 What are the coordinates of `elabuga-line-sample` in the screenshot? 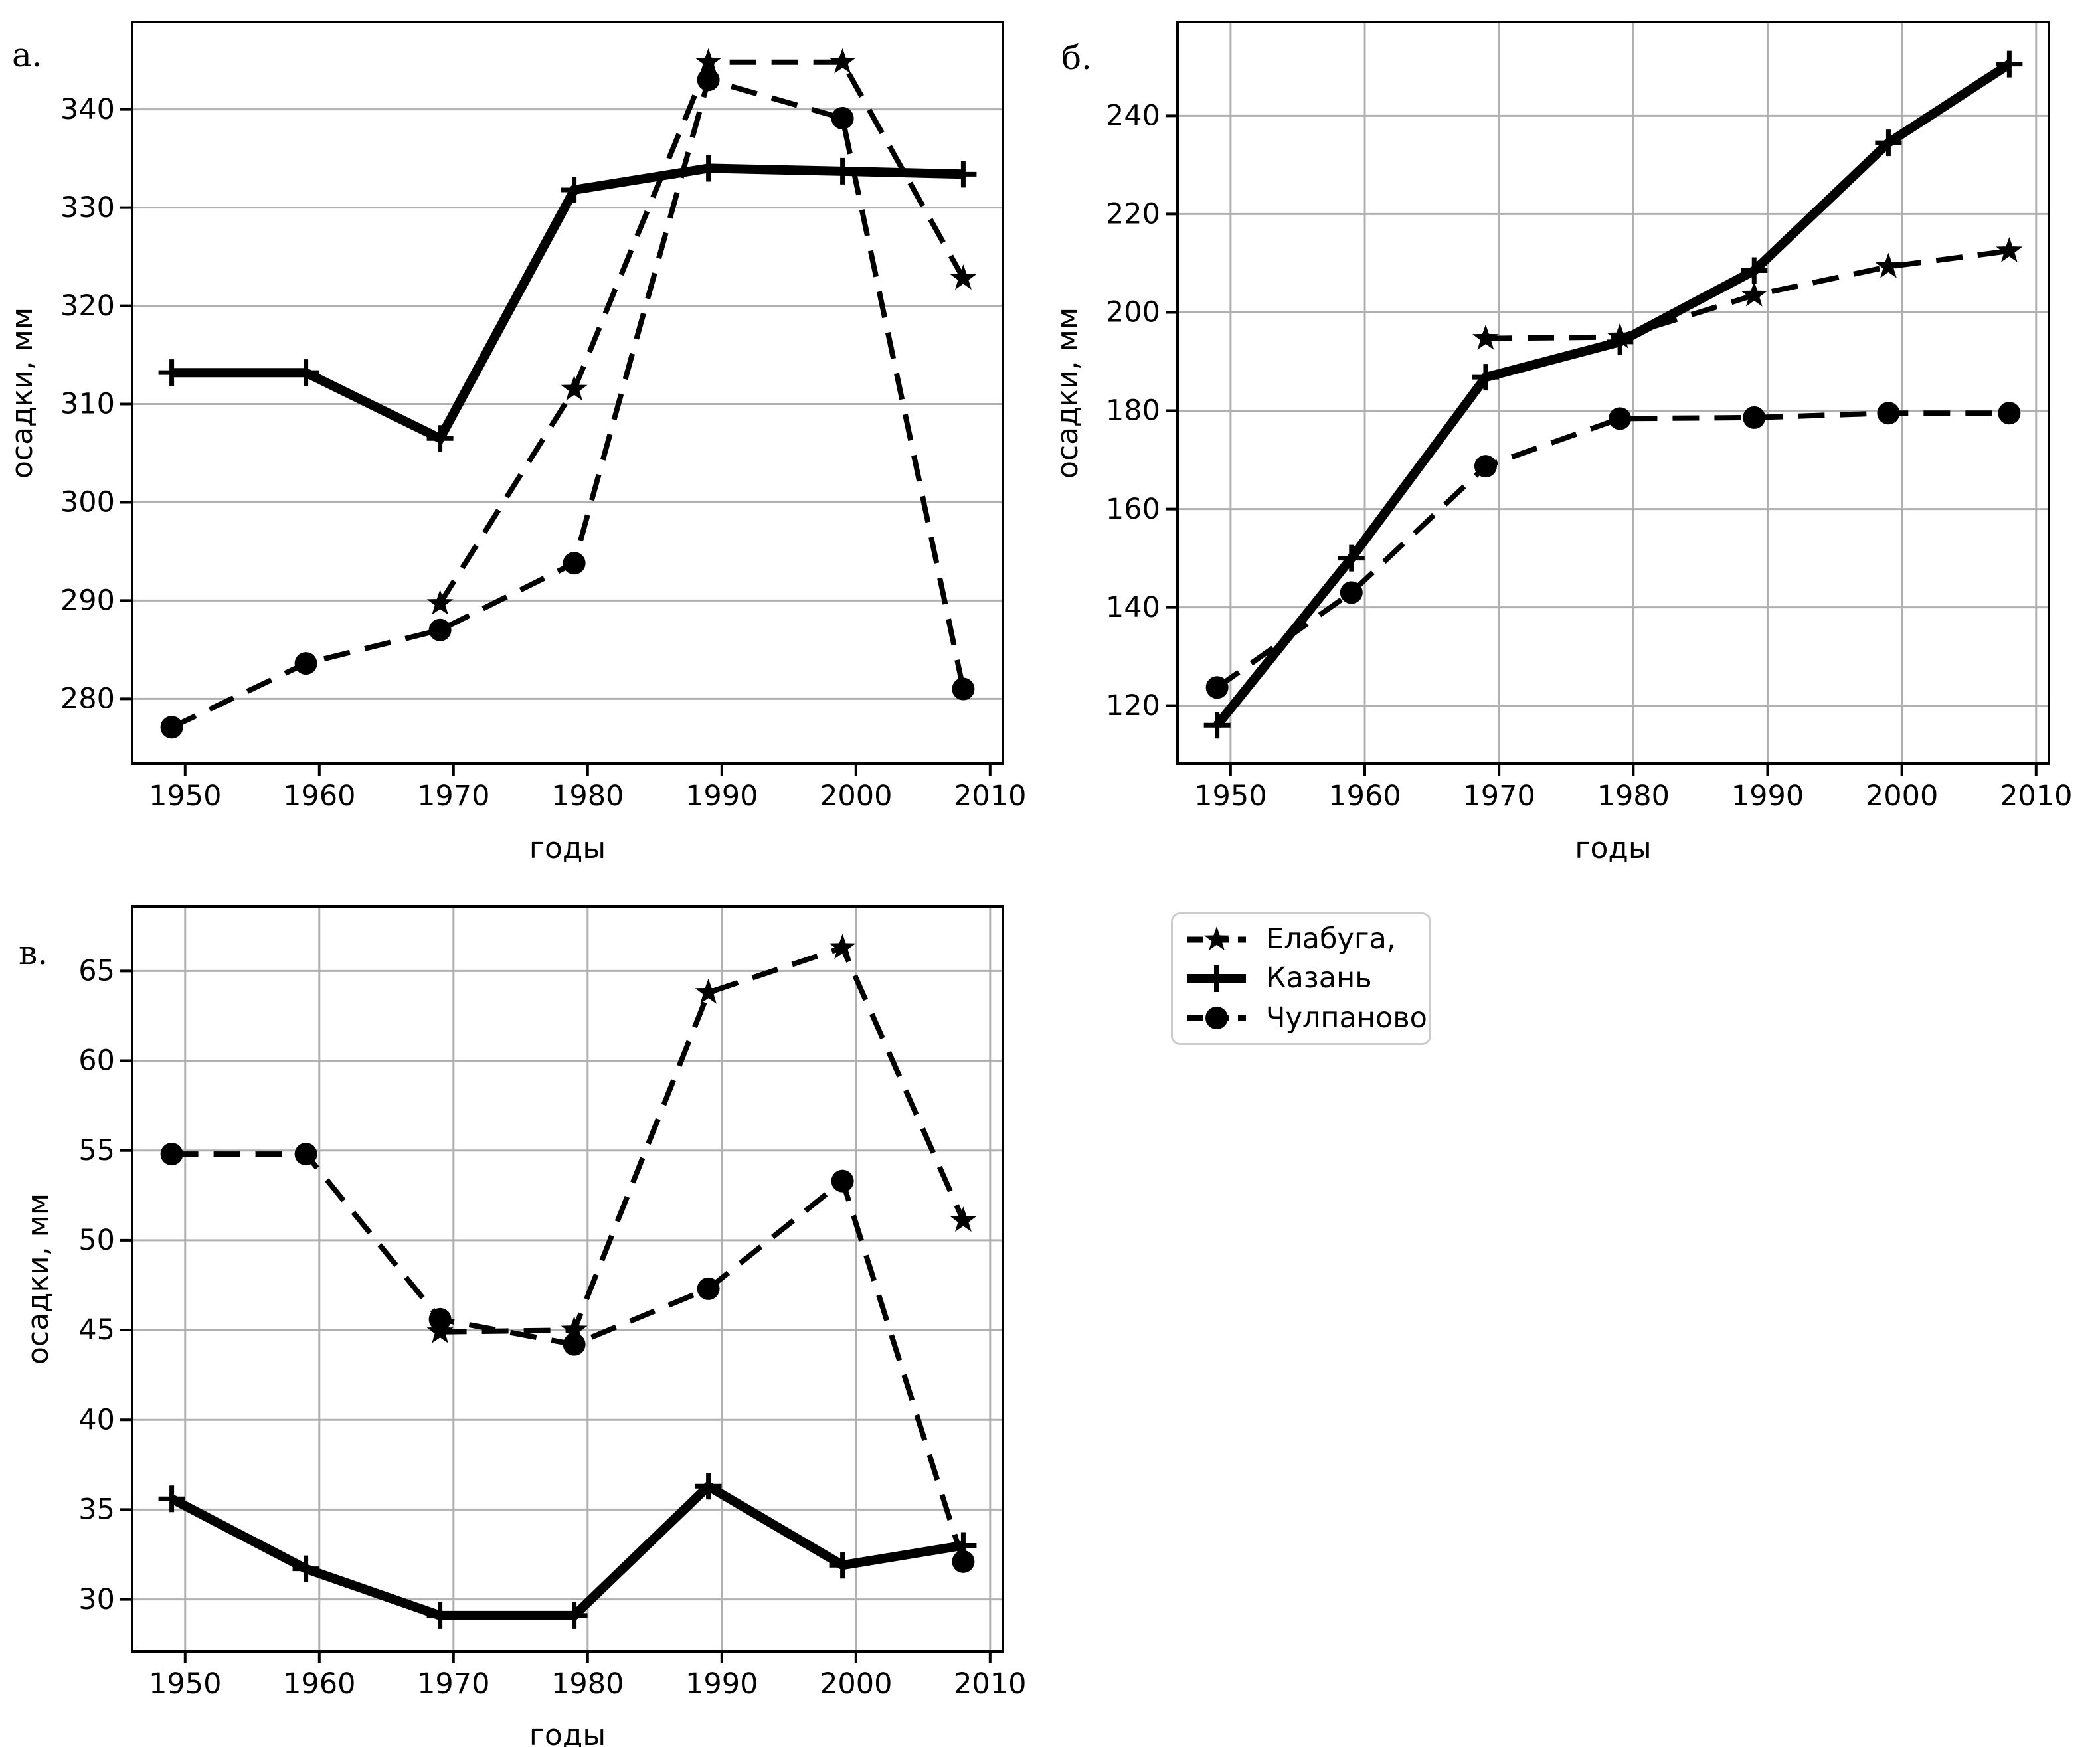 It's located at (1216, 938).